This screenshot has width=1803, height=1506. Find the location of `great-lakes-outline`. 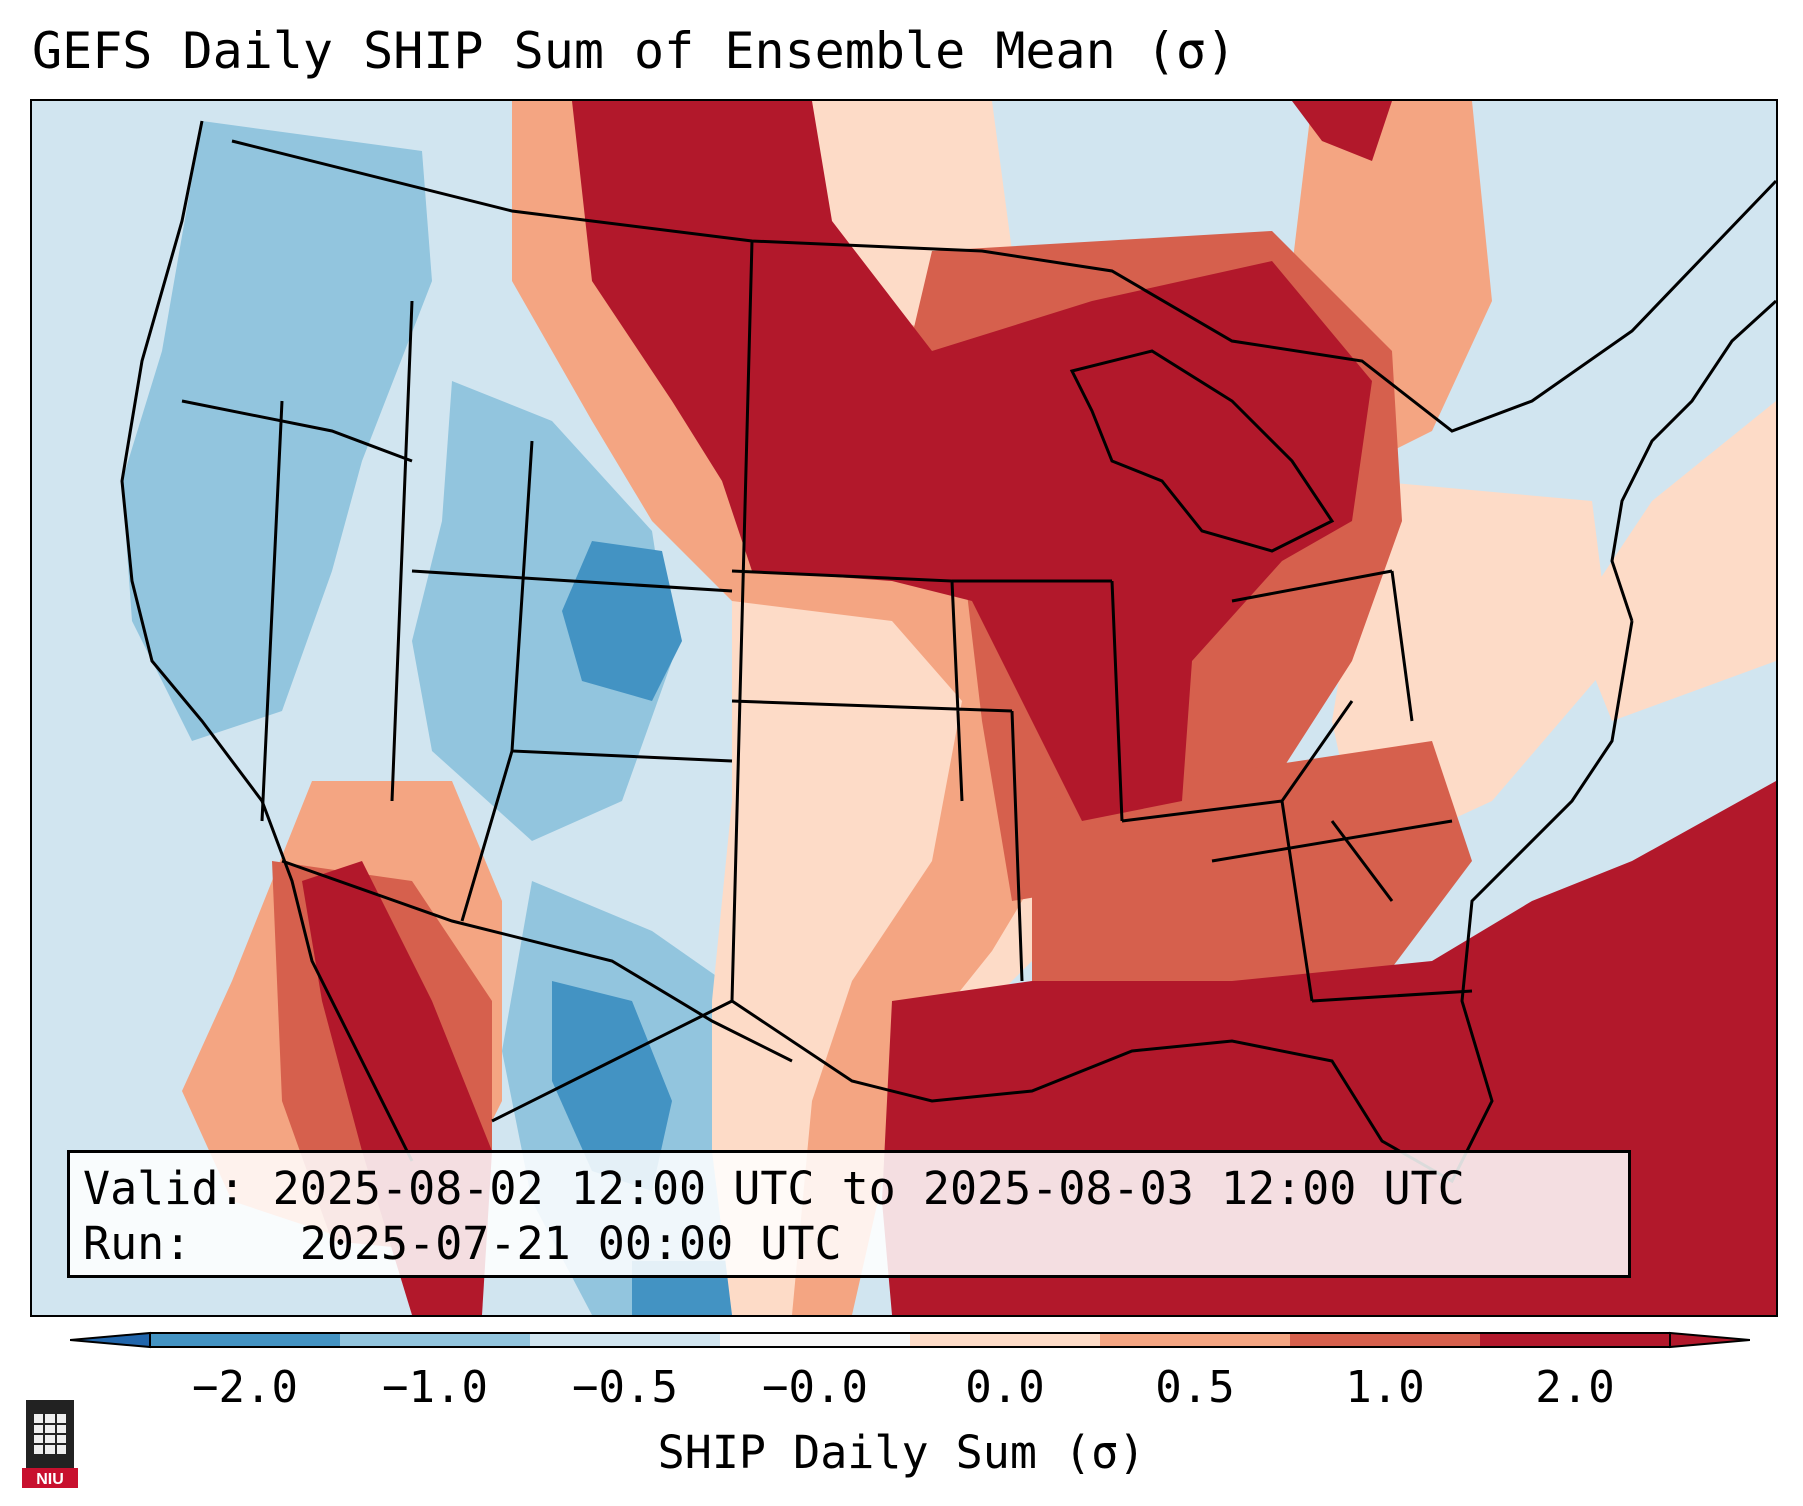

great-lakes-outline is located at coordinates (1202, 451).